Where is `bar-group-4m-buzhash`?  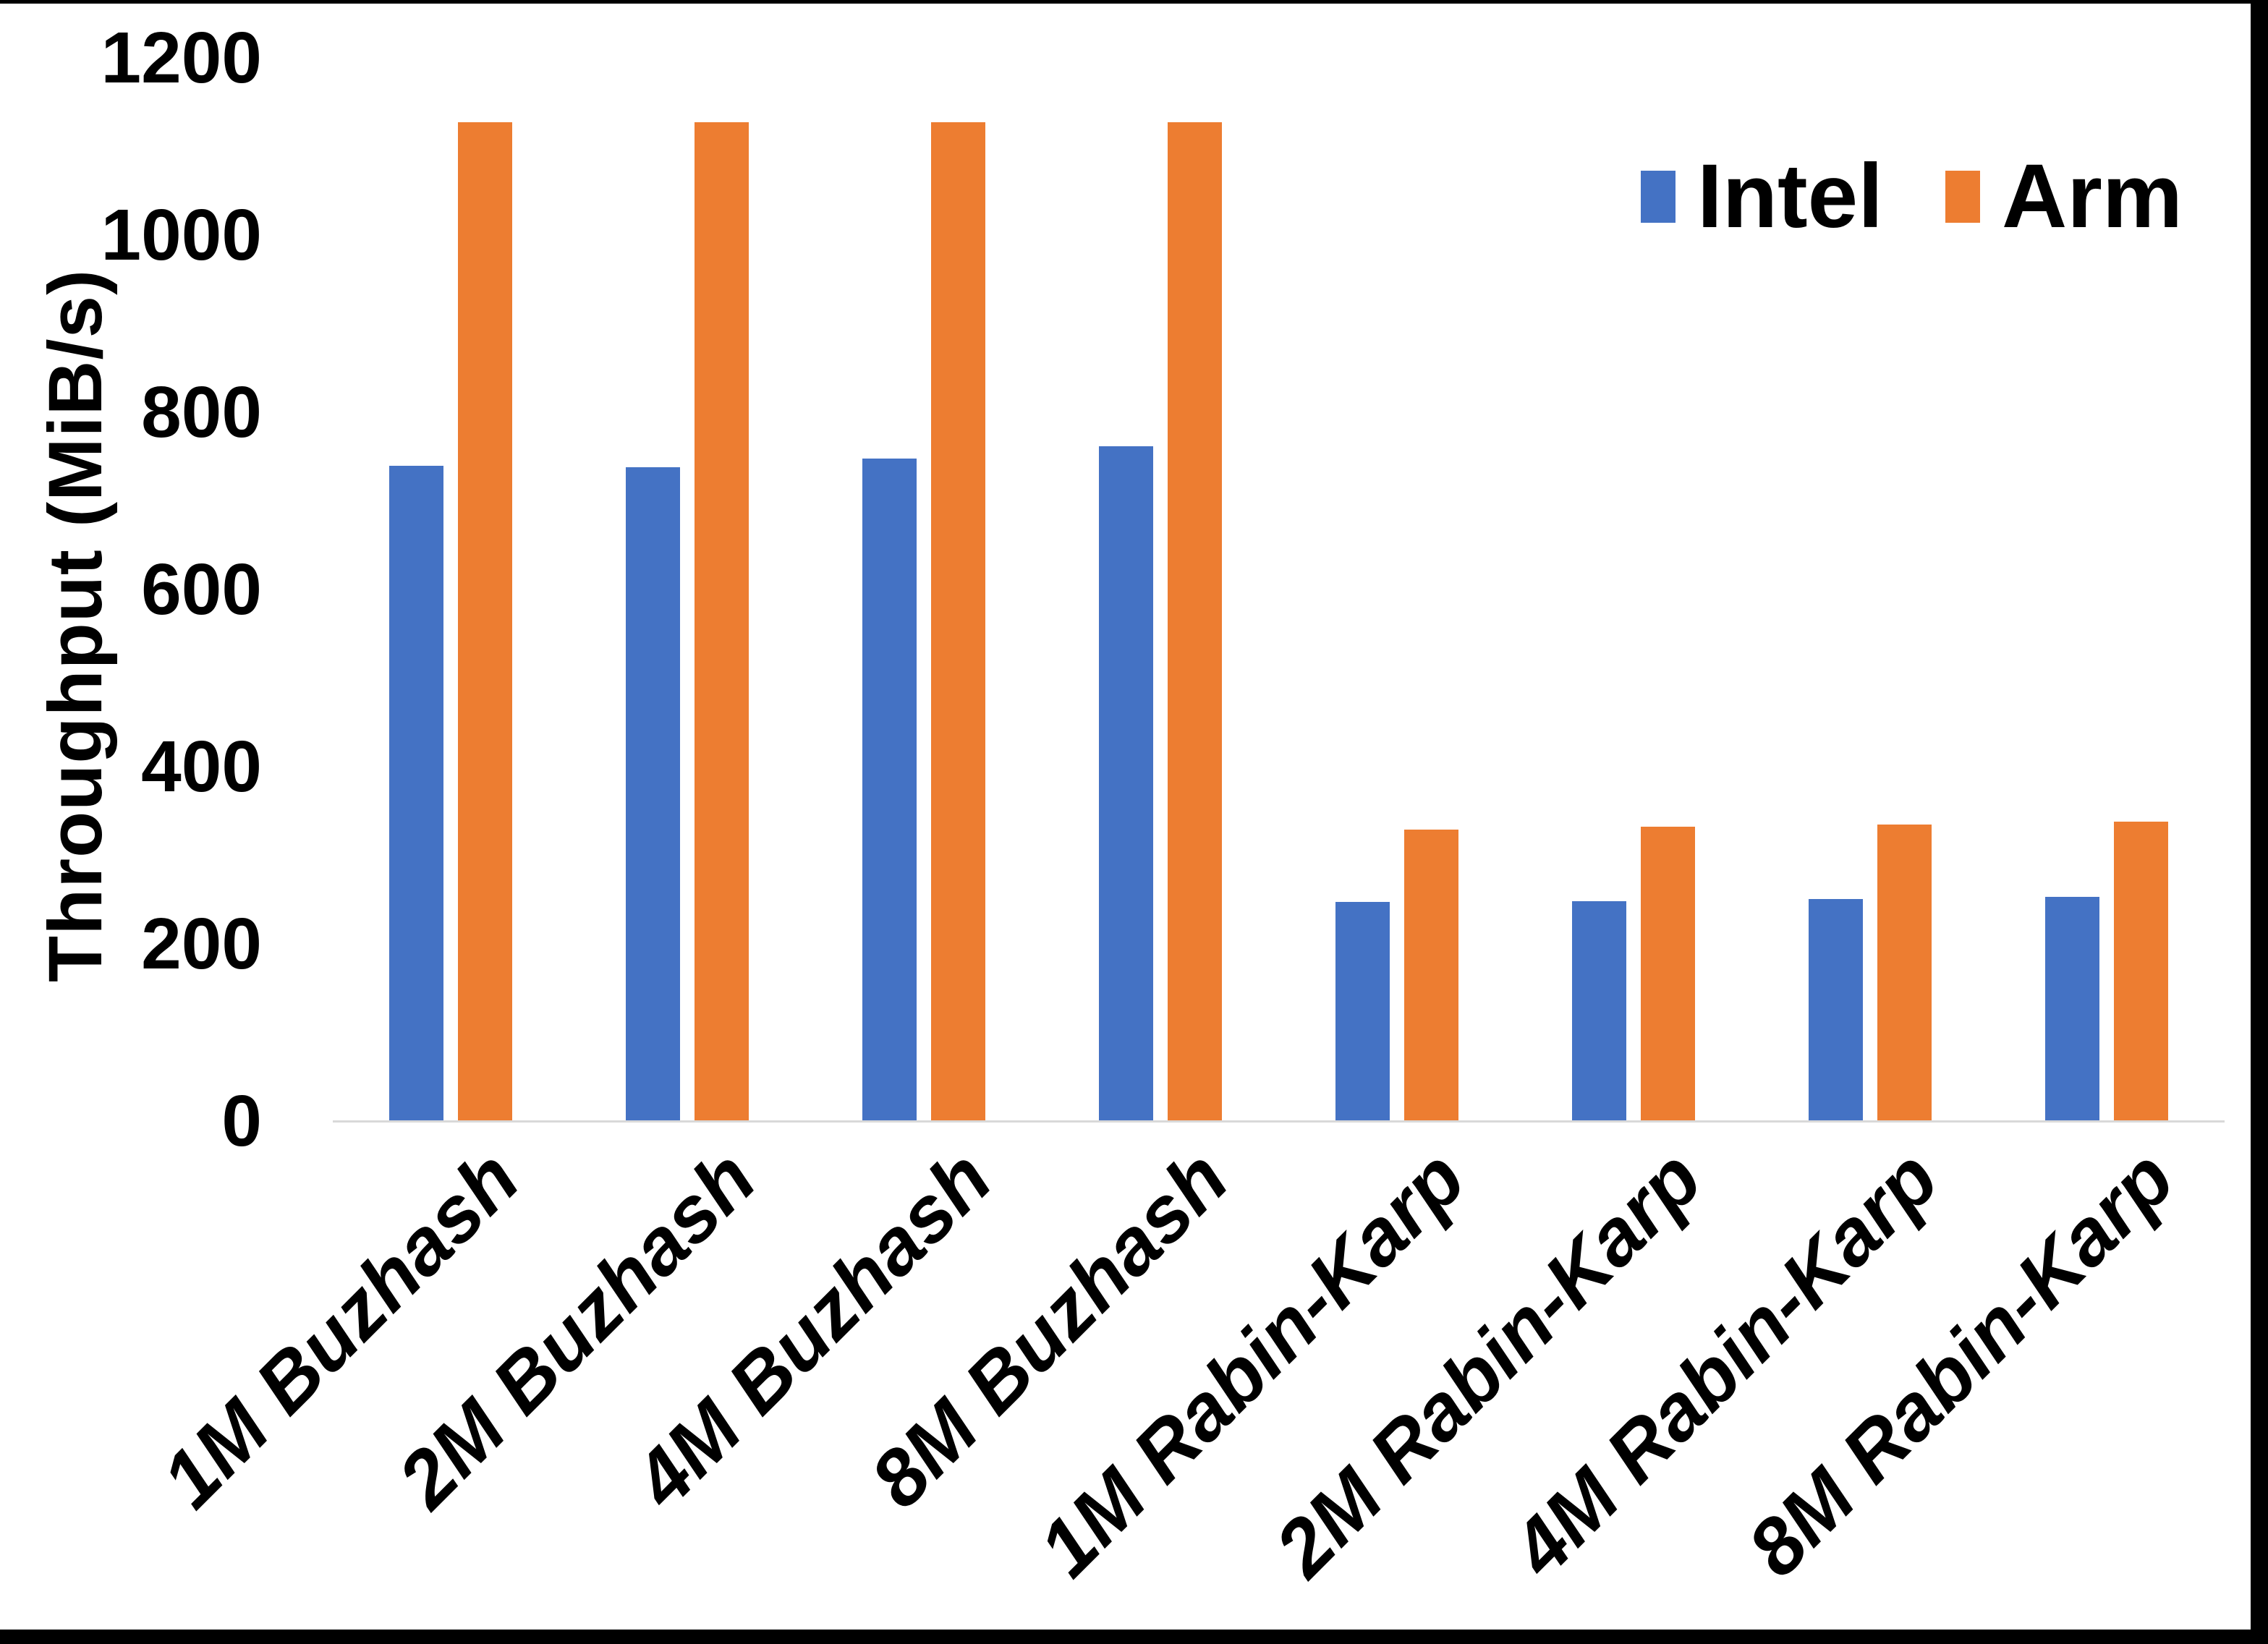 bar-group-4m-buzhash is located at coordinates (924, 589).